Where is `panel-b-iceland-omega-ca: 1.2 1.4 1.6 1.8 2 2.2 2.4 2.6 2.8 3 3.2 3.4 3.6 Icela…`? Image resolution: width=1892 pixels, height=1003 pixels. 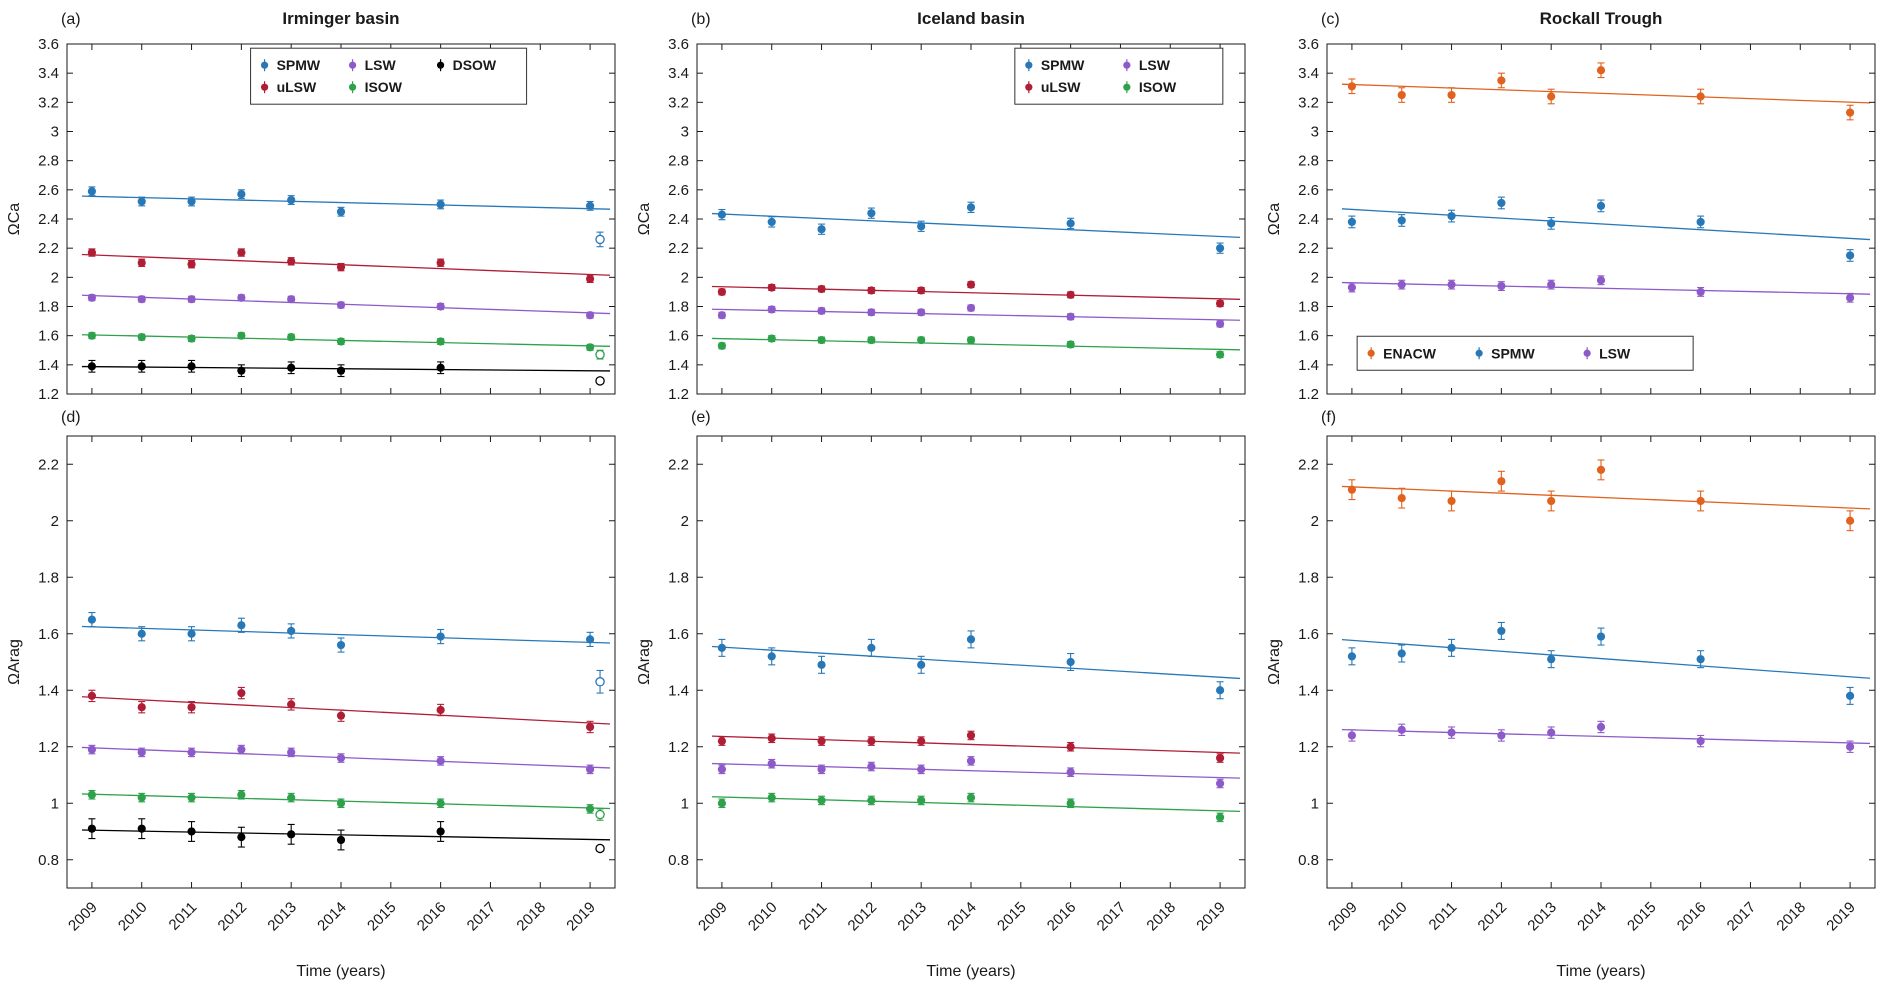 panel-b-iceland-omega-ca: 1.2 1.4 1.6 1.8 2 2.2 2.4 2.6 2.8 3 3.2 3.4 3.6 Icela… is located at coordinates (946, 201).